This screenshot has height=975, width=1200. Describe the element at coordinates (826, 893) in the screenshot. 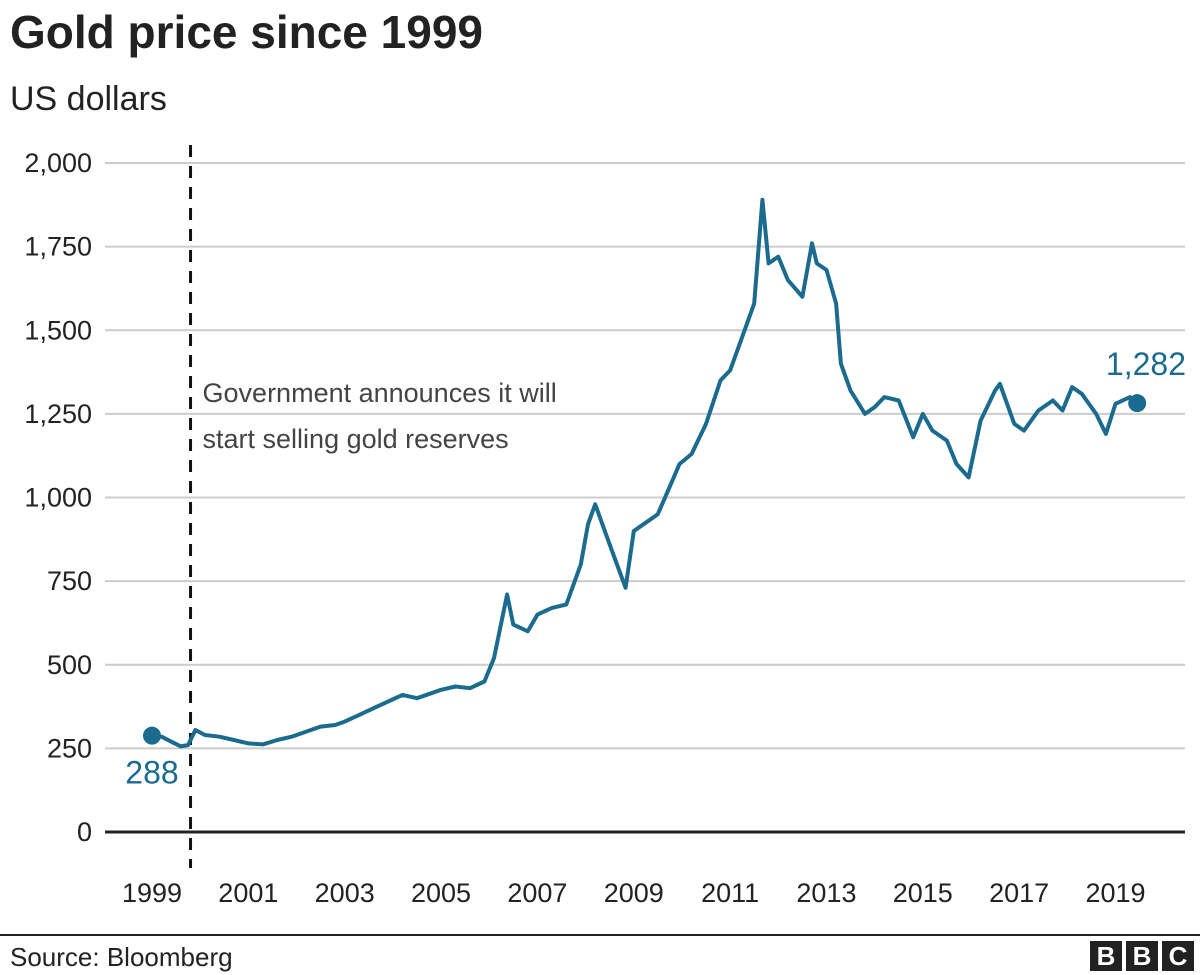

I see `x-tick-label: 2013` at that location.